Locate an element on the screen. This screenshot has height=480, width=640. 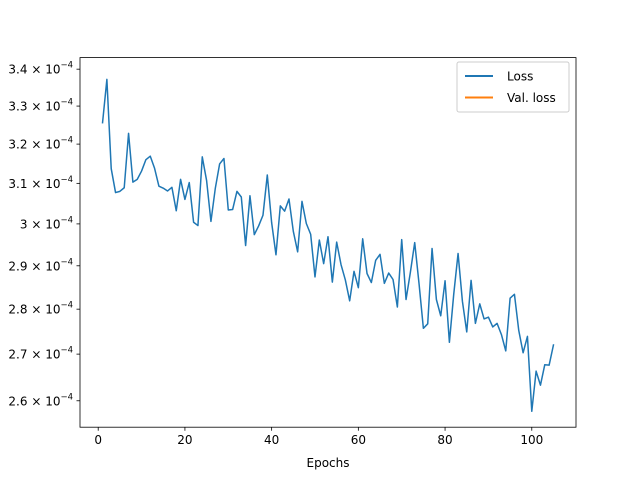
legend-label-loss: Loss is located at coordinates (520, 77).